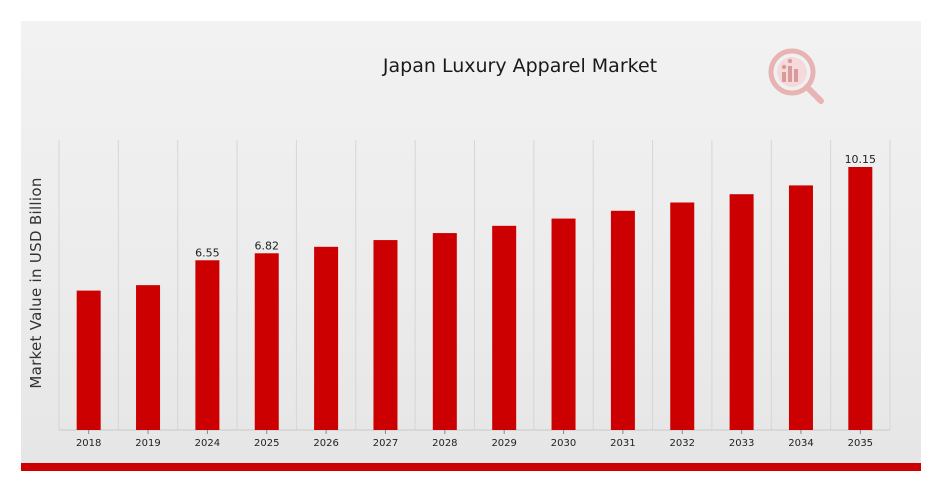 This screenshot has width=946, height=485. I want to click on x-tick-label-2031: 2031, so click(622, 443).